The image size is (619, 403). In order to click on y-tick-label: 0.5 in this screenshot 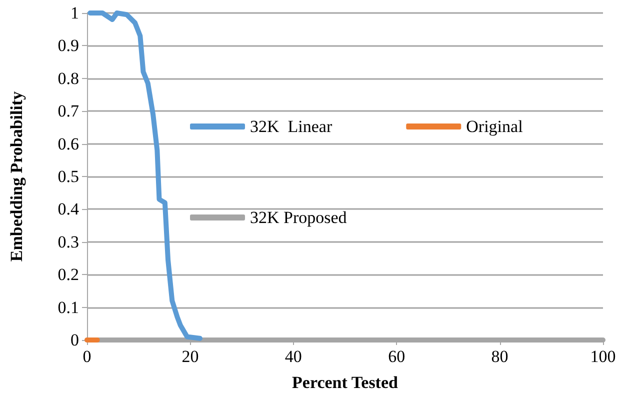, I will do `click(68, 176)`.